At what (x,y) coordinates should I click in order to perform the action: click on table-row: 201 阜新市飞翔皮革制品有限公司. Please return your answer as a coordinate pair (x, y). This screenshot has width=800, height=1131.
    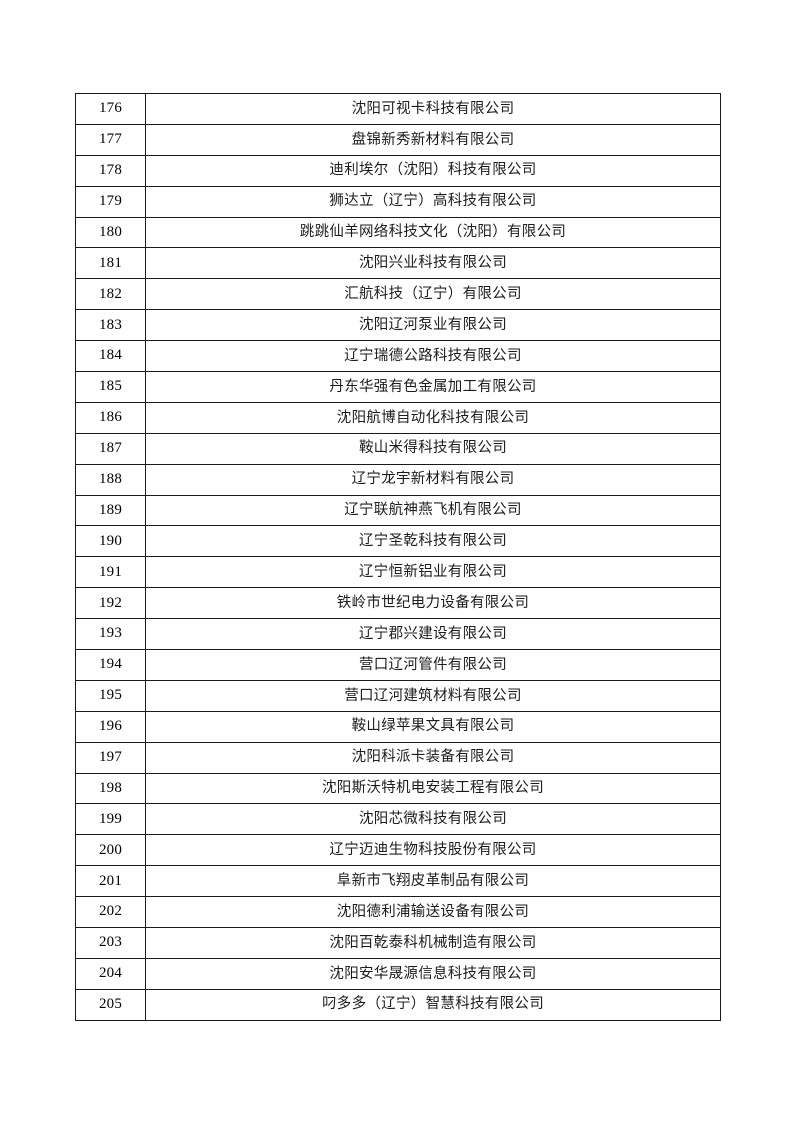
    Looking at the image, I should click on (398, 881).